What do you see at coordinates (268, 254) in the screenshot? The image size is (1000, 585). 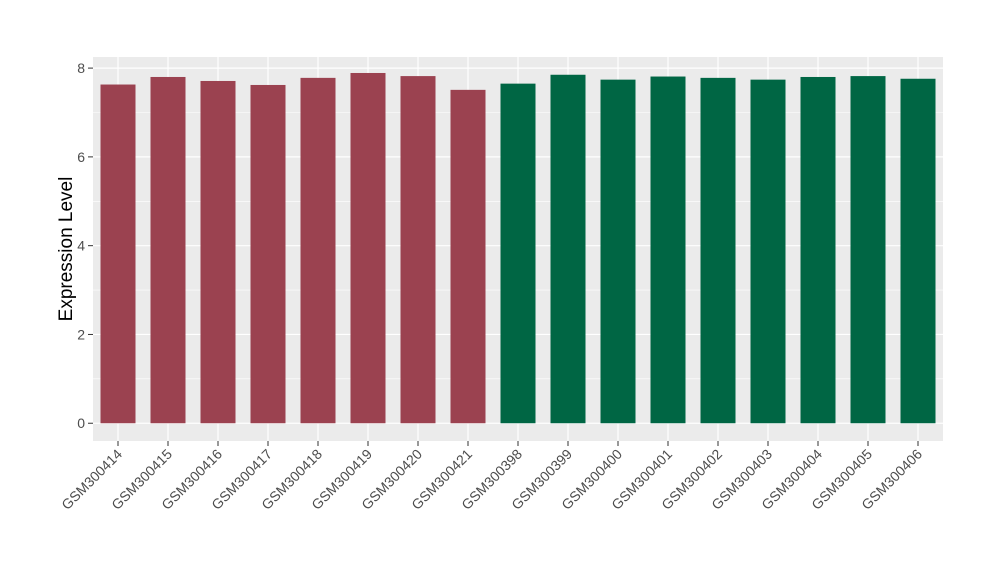 I see `bar-GSM300417` at bounding box center [268, 254].